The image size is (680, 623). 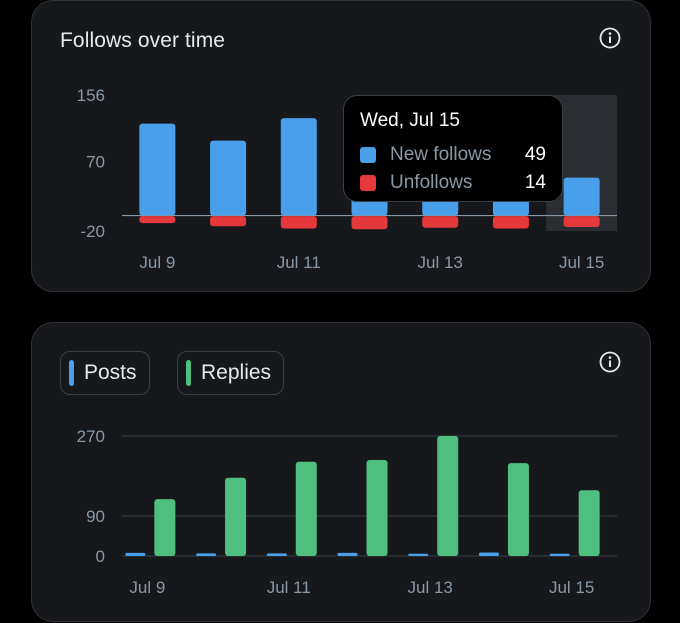 What do you see at coordinates (441, 154) in the screenshot?
I see `tooltip-label: New follows` at bounding box center [441, 154].